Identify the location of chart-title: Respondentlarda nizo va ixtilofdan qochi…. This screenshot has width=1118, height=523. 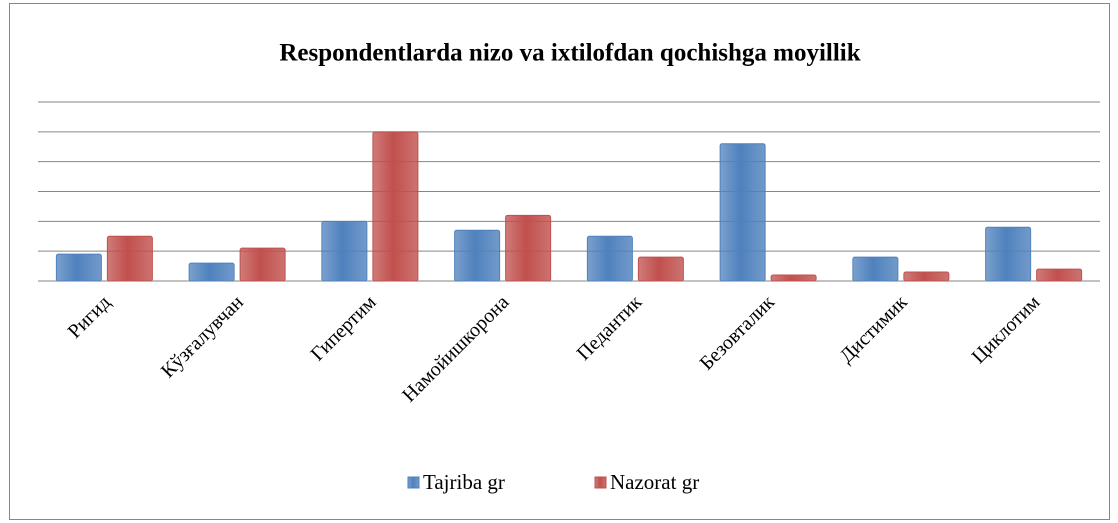
(569, 53).